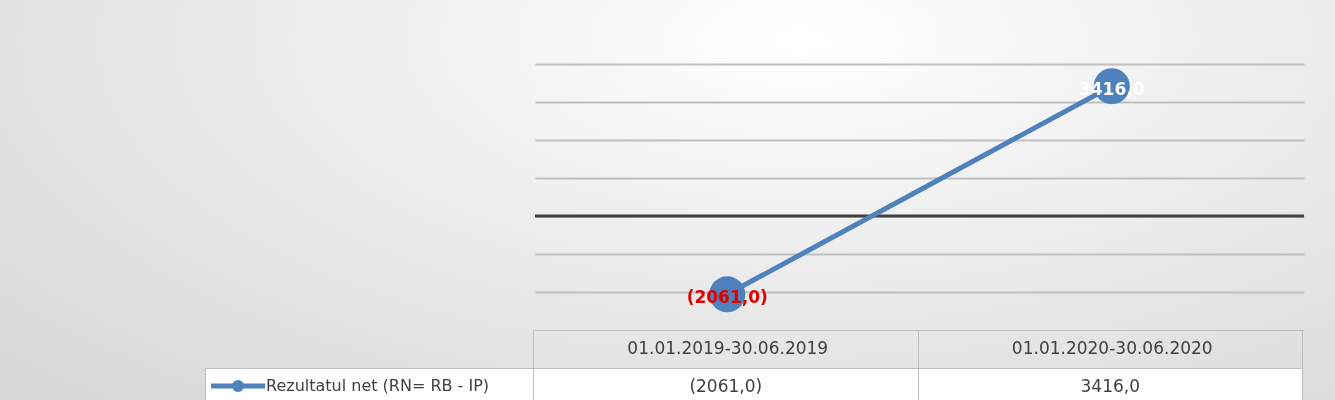 The height and width of the screenshot is (400, 1335). I want to click on x-tick-label: 01.01.2020-30.06.2020, so click(1112, 347).